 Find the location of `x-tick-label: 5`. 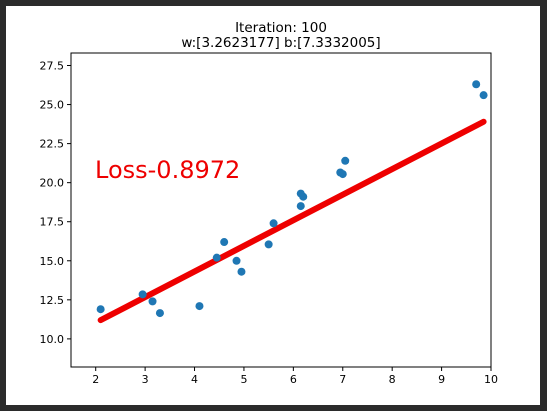

x-tick-label: 5 is located at coordinates (243, 379).